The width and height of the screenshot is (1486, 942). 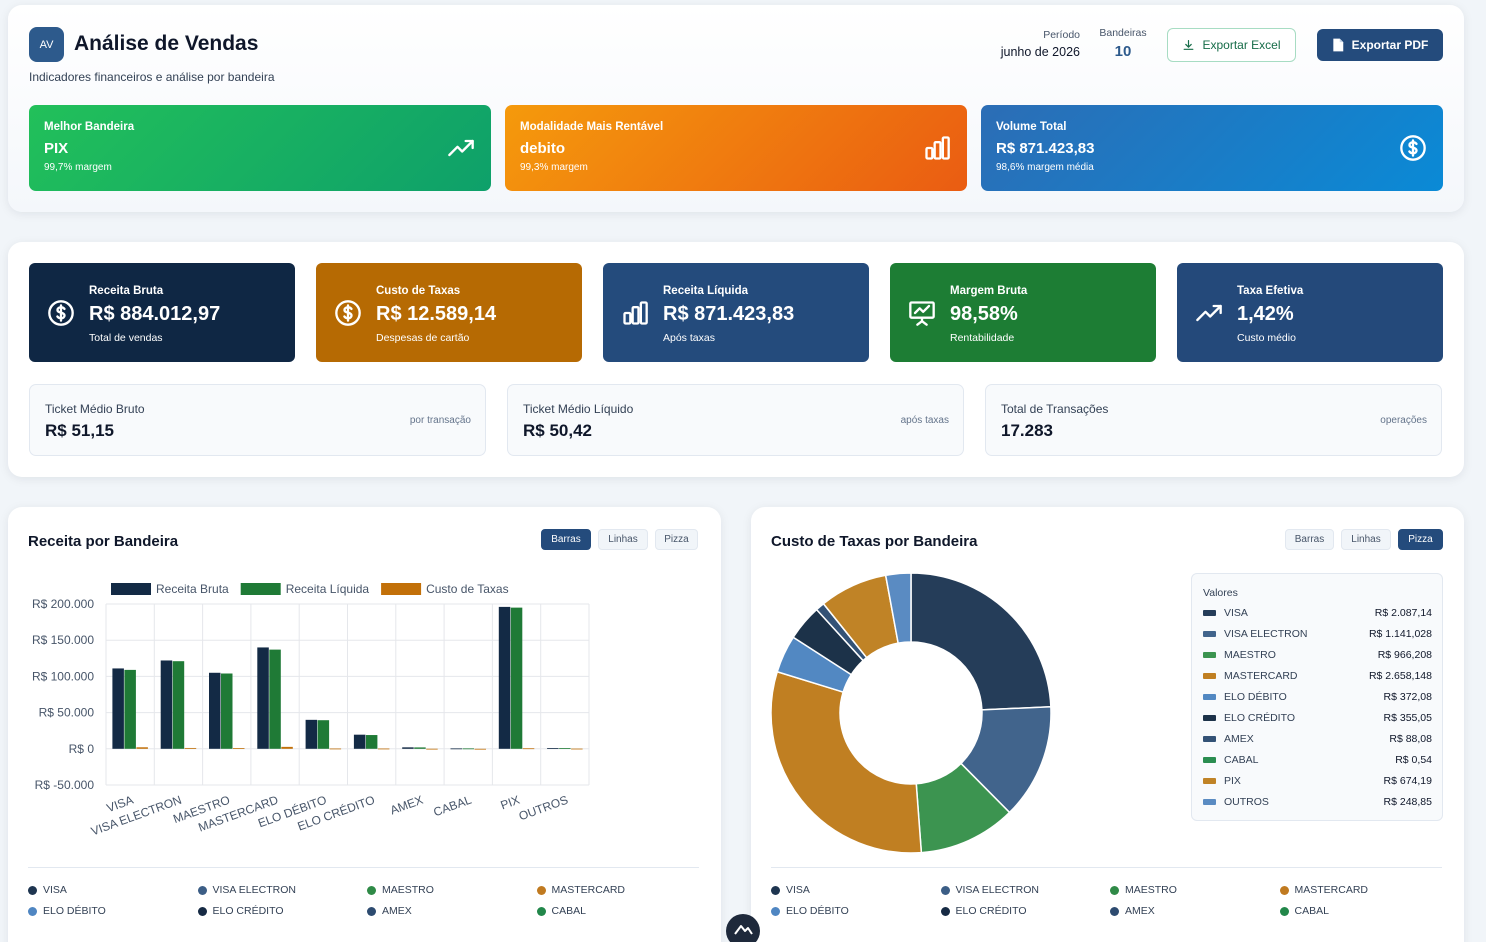 What do you see at coordinates (997, 890) in the screenshot?
I see `legend-label: VISA ELECTRON` at bounding box center [997, 890].